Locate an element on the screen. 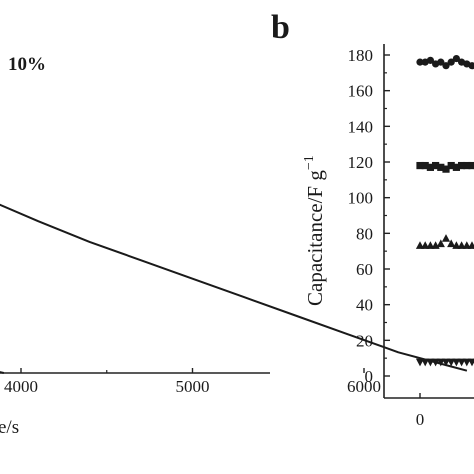 The height and width of the screenshot is (474, 474). panel-b-y-tick-label: 140 is located at coordinates (361, 126).